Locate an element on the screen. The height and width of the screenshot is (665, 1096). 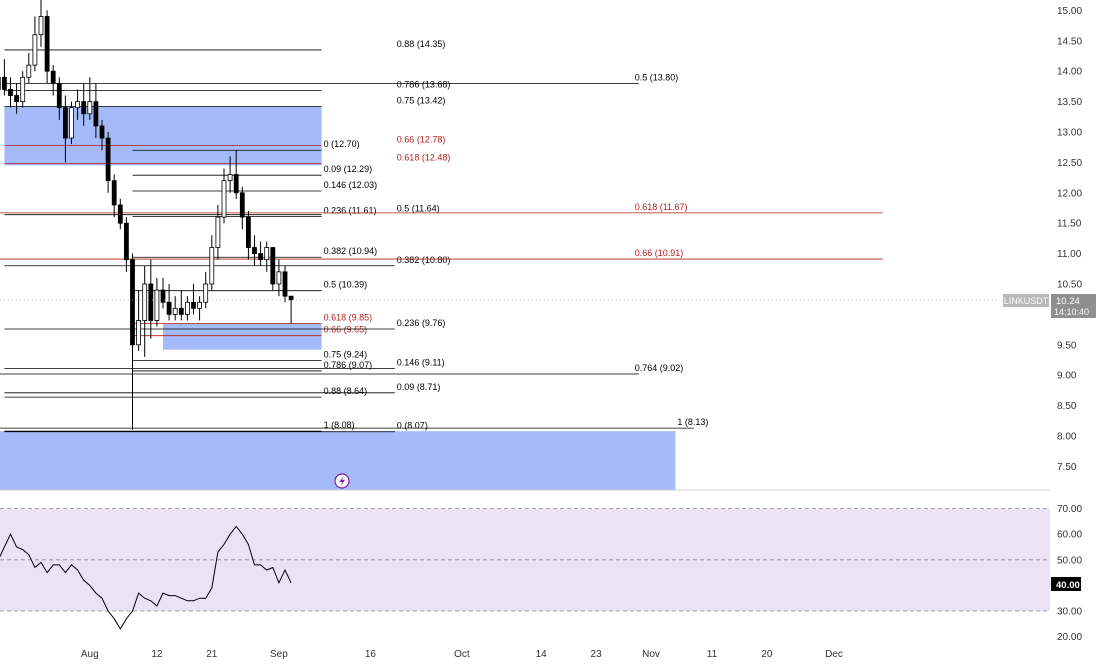
price-tick-label: 7.50 is located at coordinates (1067, 467).